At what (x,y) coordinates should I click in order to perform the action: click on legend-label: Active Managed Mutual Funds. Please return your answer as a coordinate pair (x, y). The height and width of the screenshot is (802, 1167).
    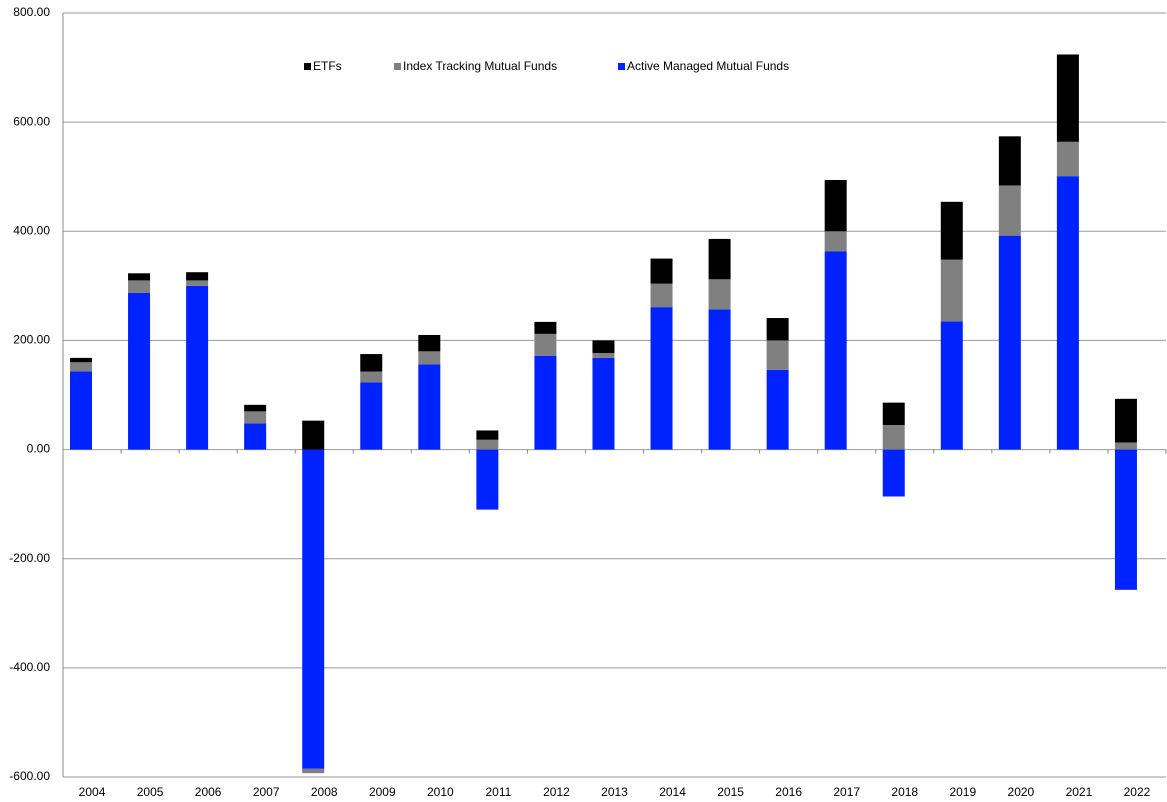
    Looking at the image, I should click on (708, 66).